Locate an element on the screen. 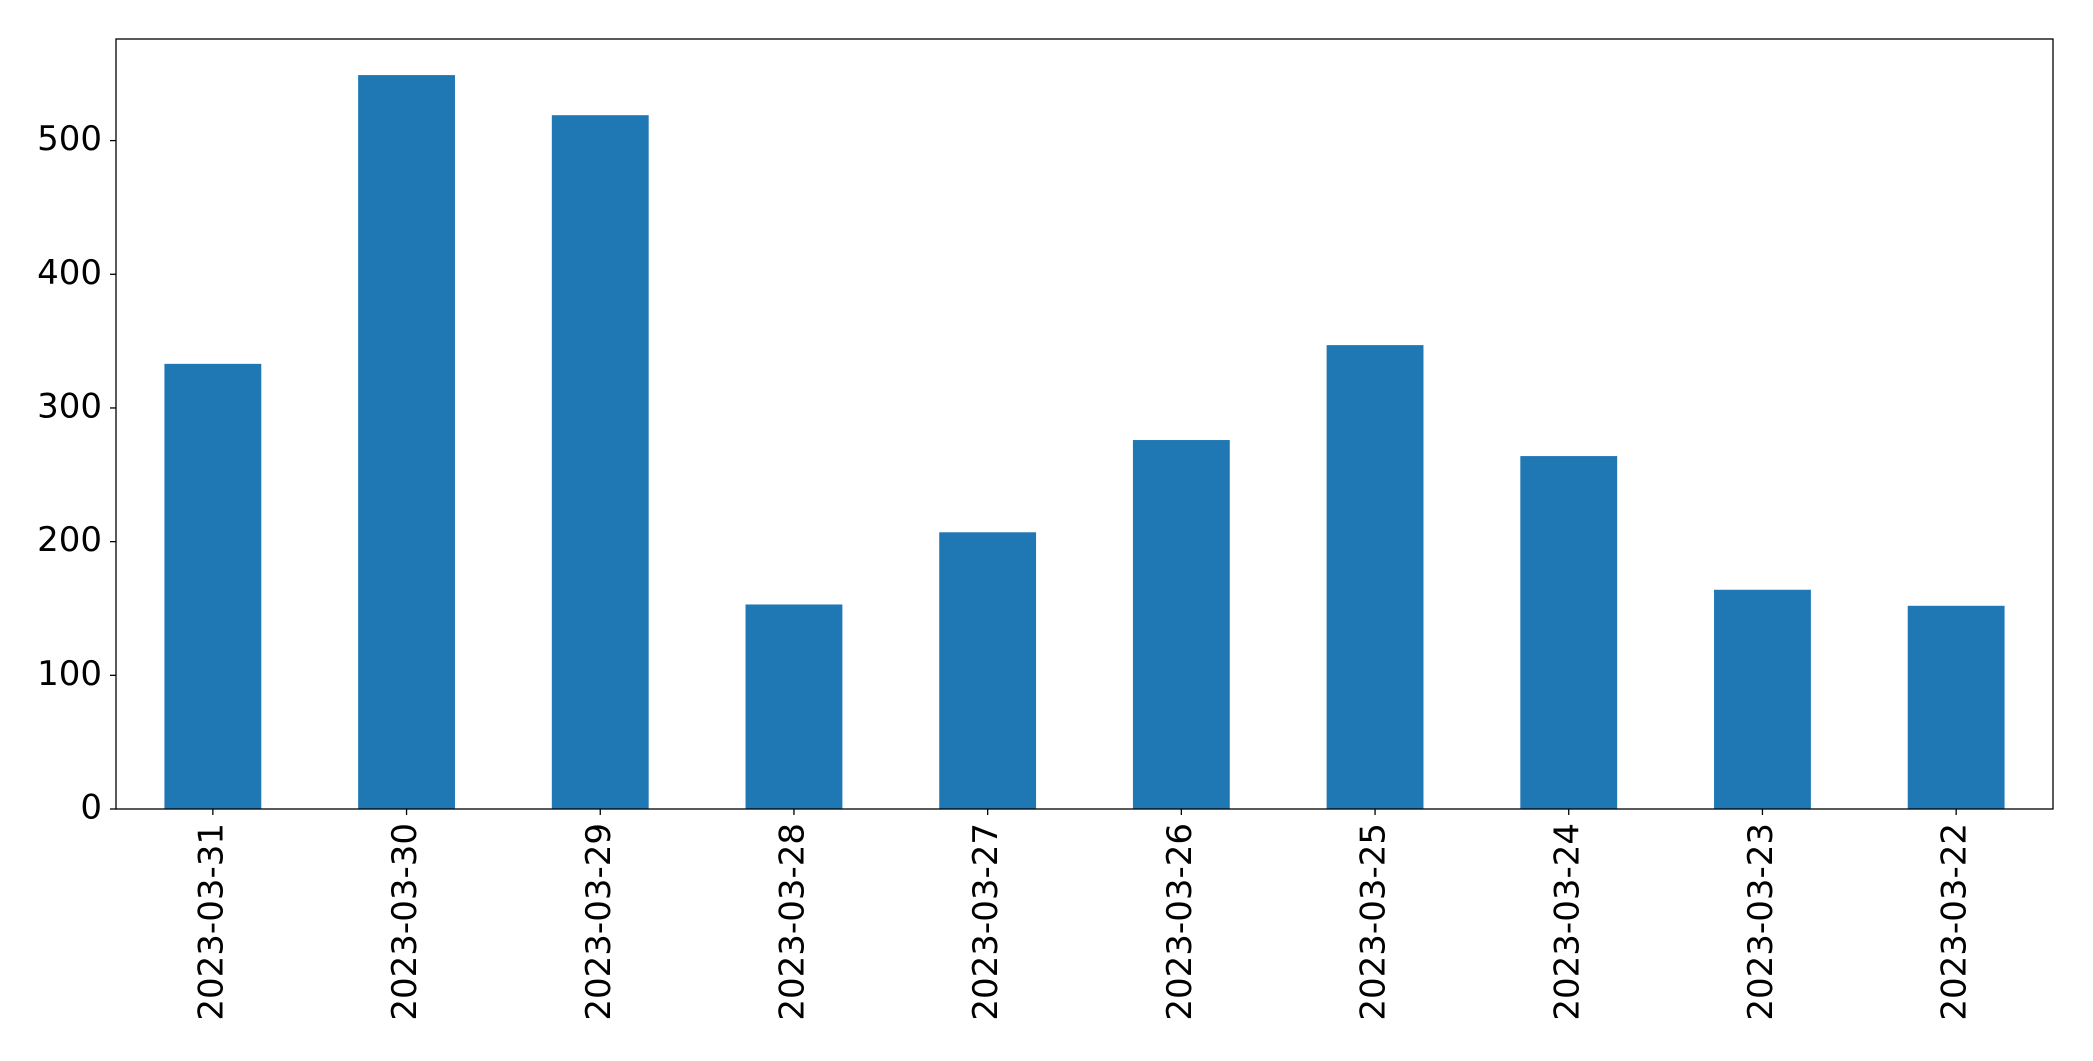 The width and height of the screenshot is (2093, 1061). x-tick-label: 2023-03-29 is located at coordinates (599, 922).